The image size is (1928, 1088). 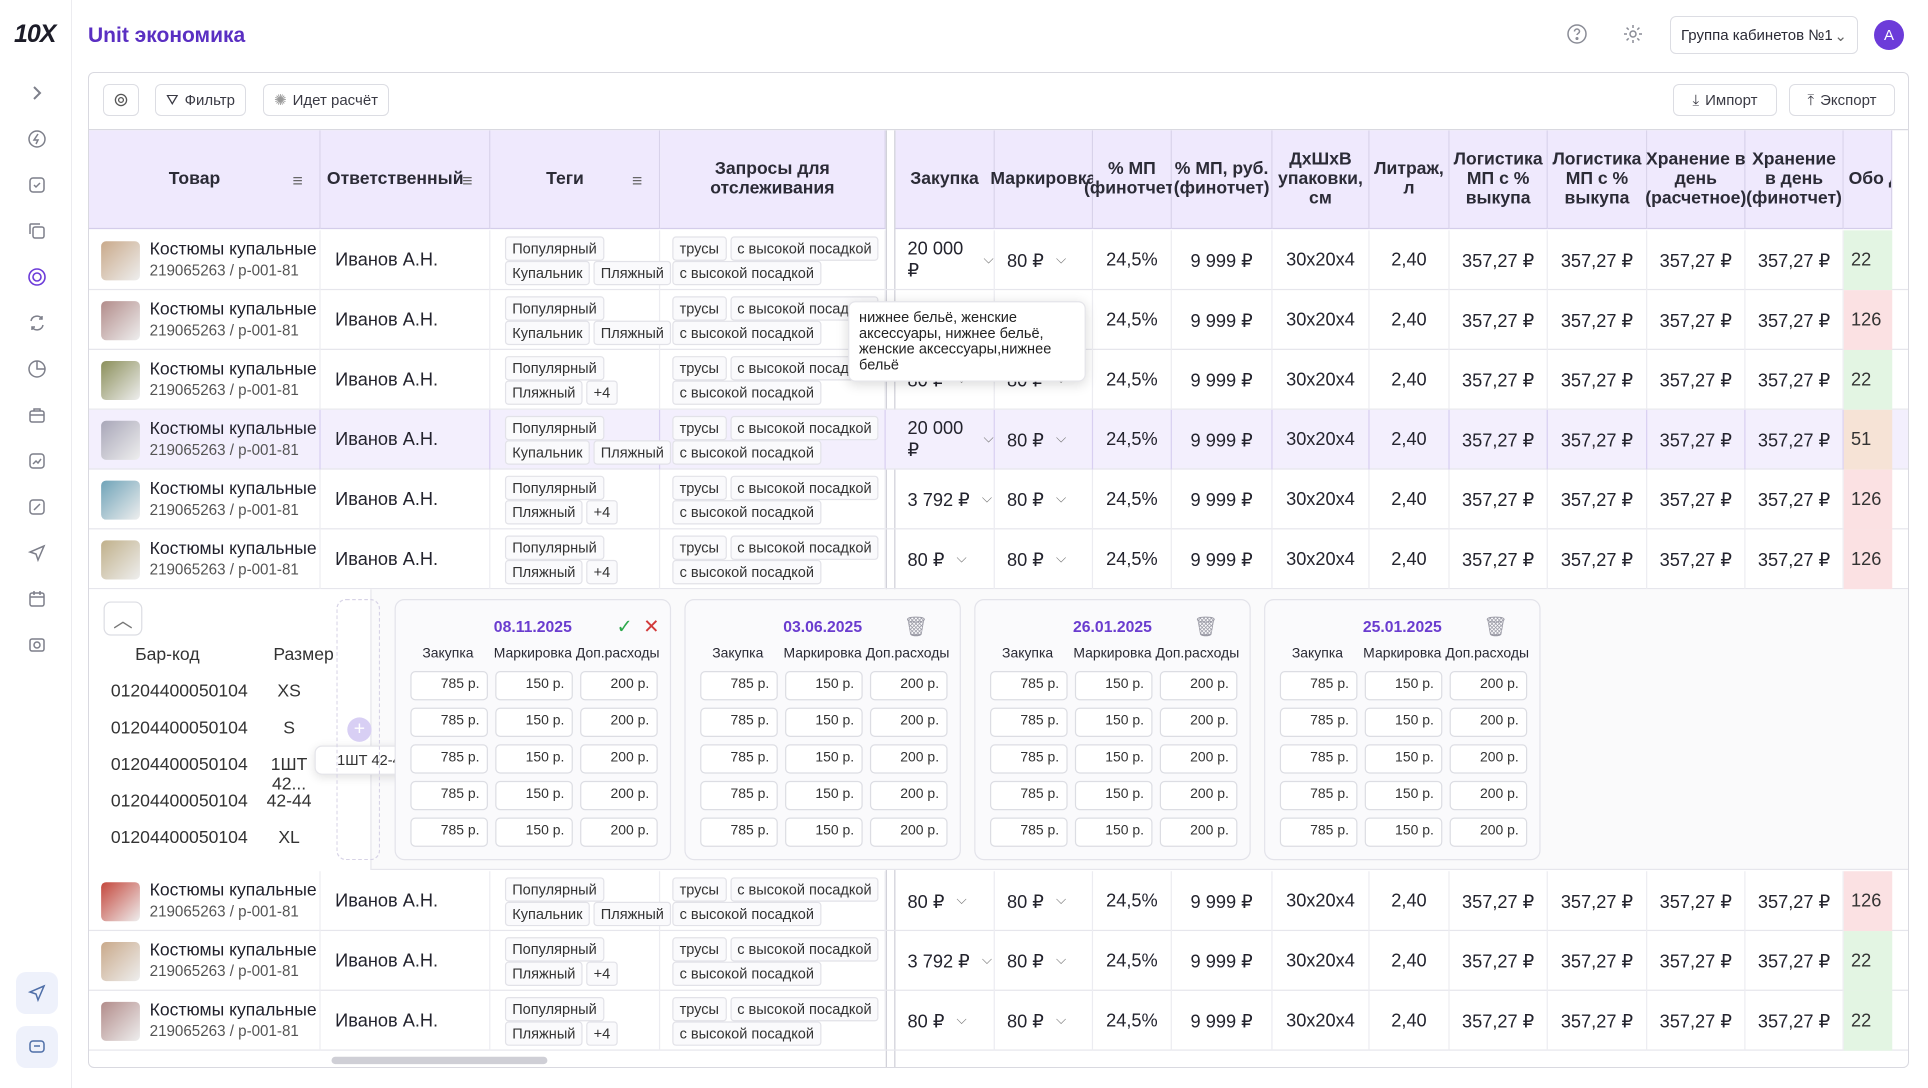 I want to click on analytics-icon, so click(x=37, y=461).